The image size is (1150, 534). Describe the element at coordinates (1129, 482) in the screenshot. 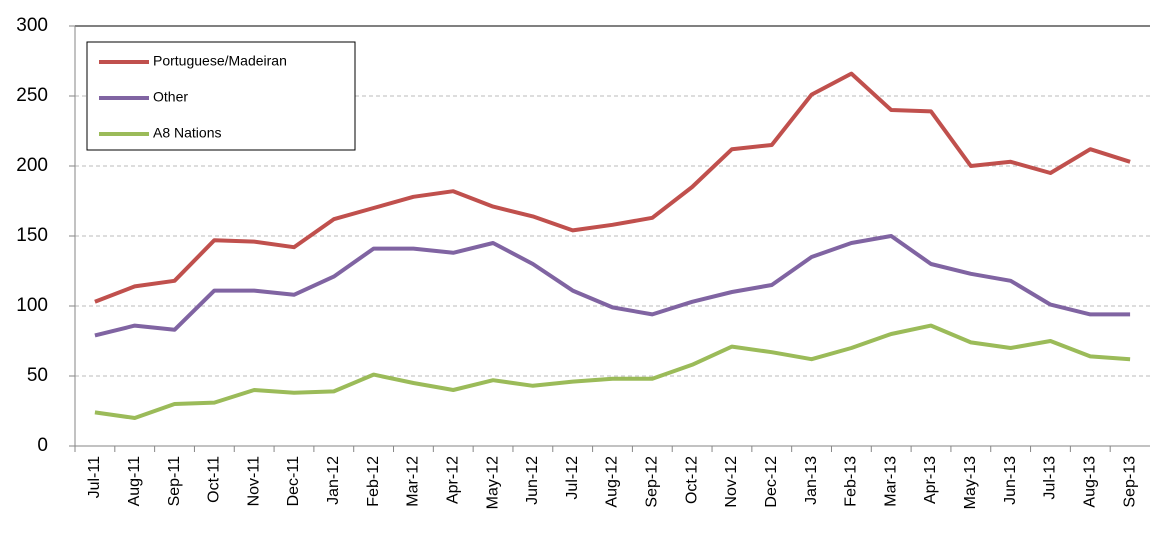

I see `x-tick-label: Sep-13` at that location.